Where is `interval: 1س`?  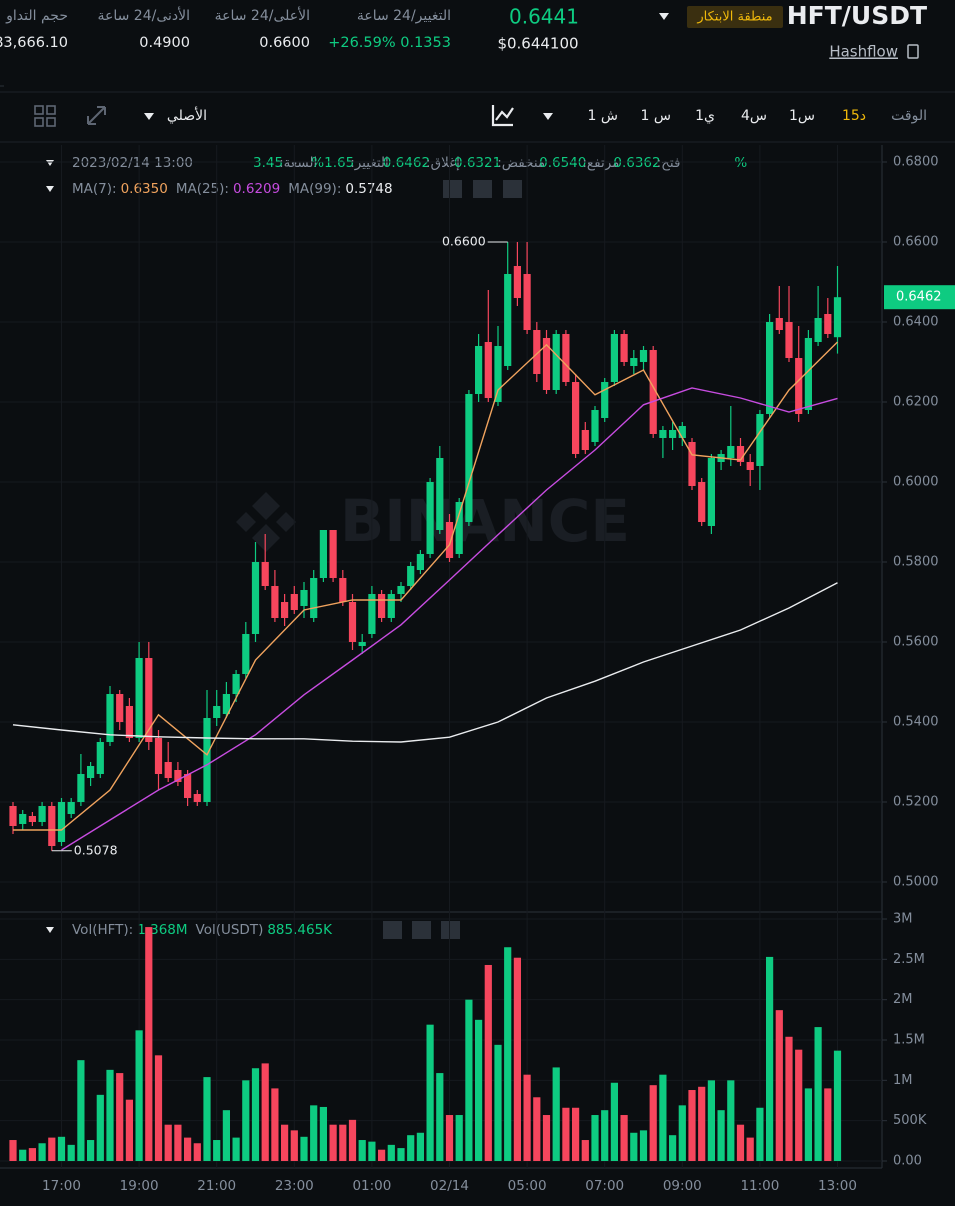 interval: 1س is located at coordinates (802, 116).